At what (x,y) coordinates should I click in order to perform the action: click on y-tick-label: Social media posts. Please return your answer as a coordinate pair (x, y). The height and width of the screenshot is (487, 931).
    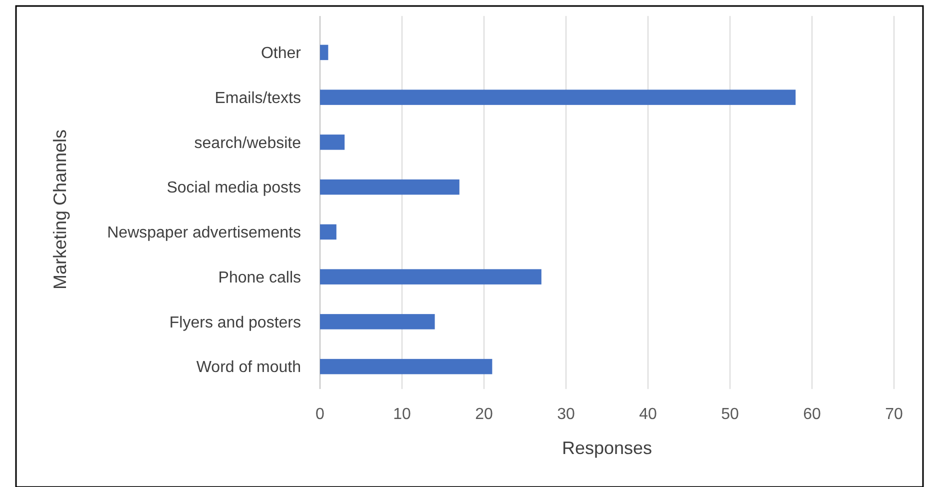
    Looking at the image, I should click on (233, 188).